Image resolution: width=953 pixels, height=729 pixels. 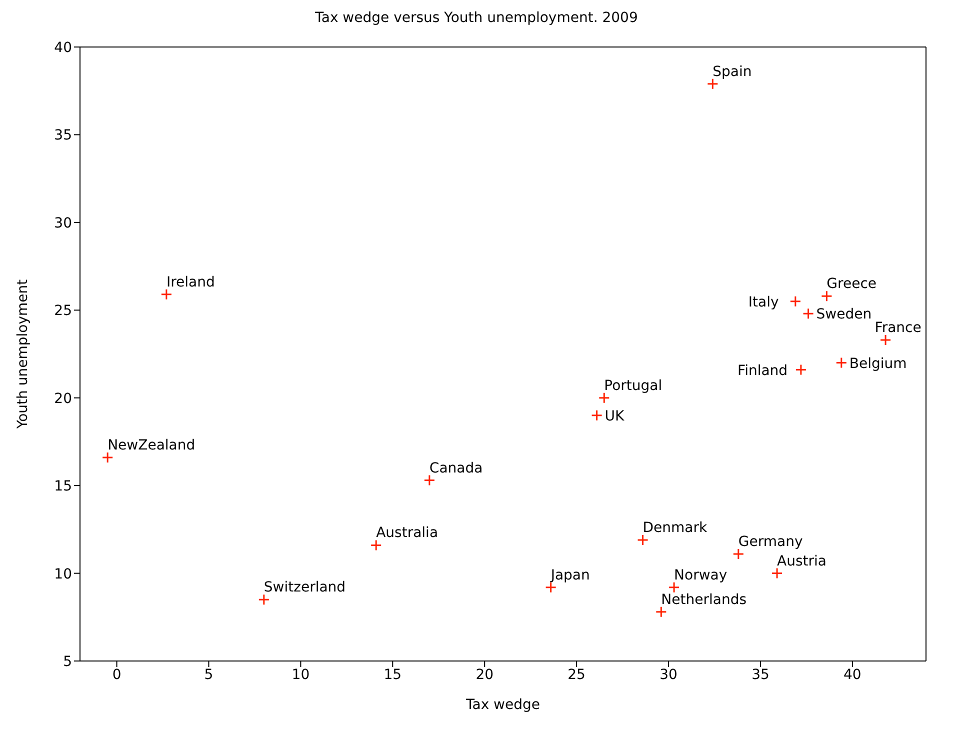 I want to click on annotation: Ireland, so click(x=190, y=282).